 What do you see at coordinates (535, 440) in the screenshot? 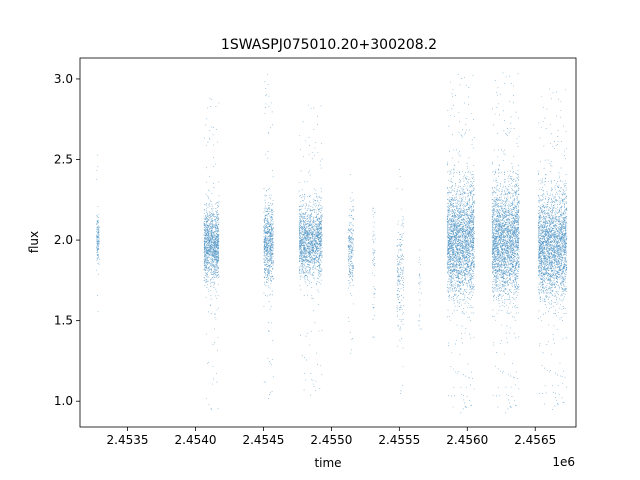
I see `x-tick-label: 2.4565` at bounding box center [535, 440].